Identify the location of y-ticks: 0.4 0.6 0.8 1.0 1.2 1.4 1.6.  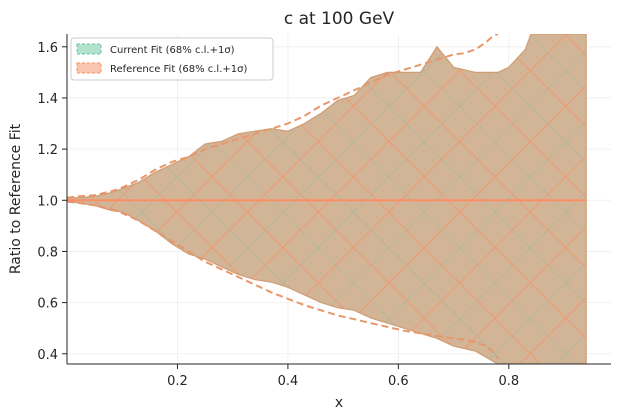
(52, 202).